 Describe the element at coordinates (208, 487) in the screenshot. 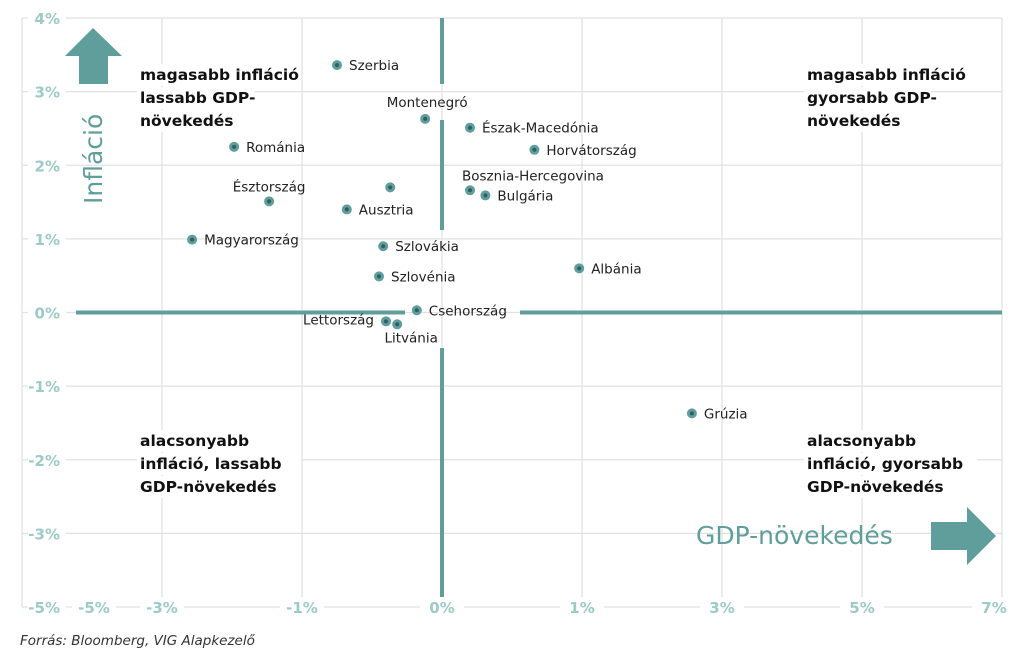

I see `quadrant-label-bottom-left: GDP-növekedés` at that location.